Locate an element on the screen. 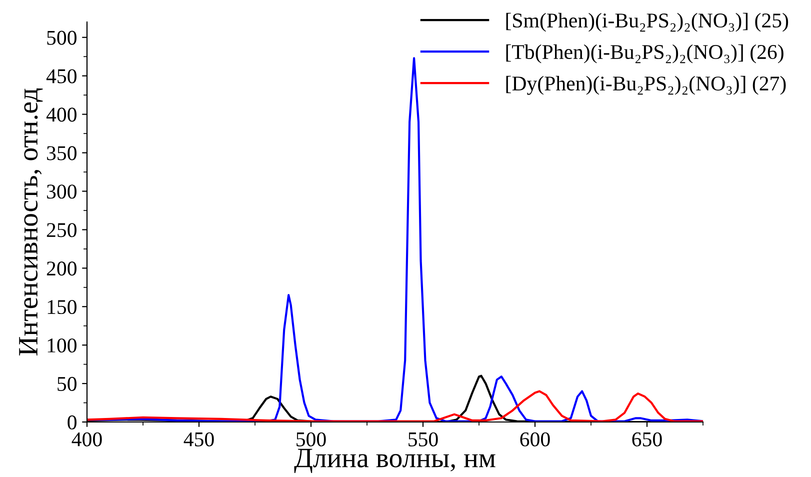 The height and width of the screenshot is (477, 811). y-tick-label: 150 is located at coordinates (62, 307).